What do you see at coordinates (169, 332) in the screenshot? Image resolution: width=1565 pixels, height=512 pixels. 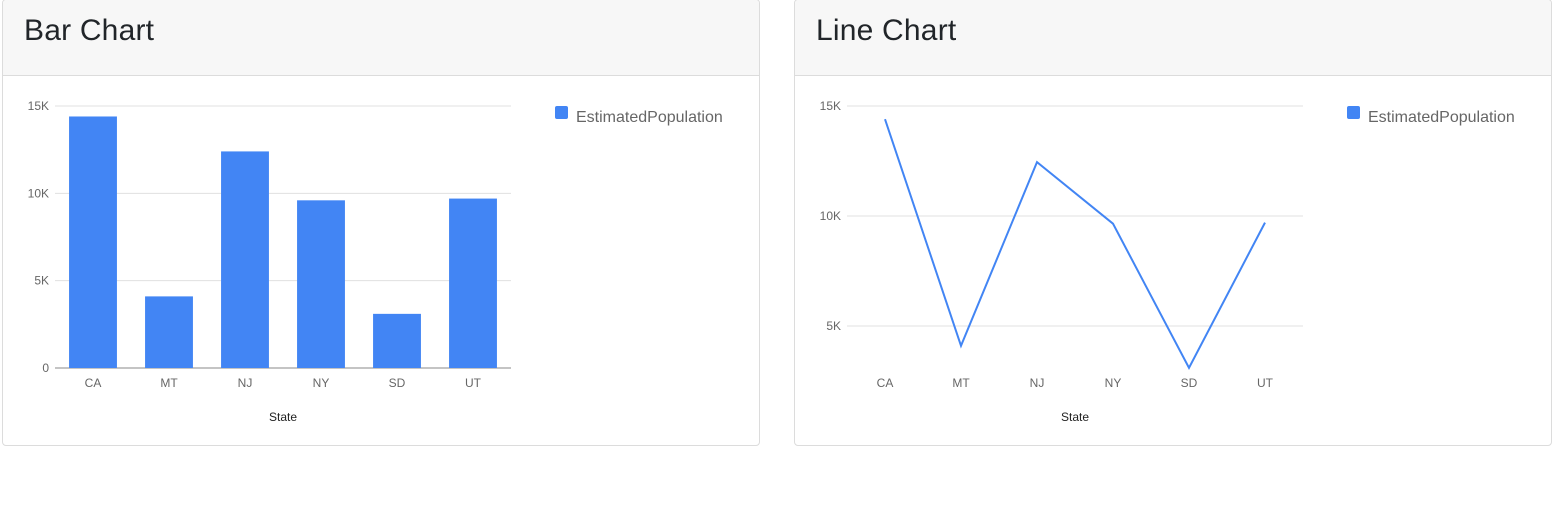 I see `bar-mt` at bounding box center [169, 332].